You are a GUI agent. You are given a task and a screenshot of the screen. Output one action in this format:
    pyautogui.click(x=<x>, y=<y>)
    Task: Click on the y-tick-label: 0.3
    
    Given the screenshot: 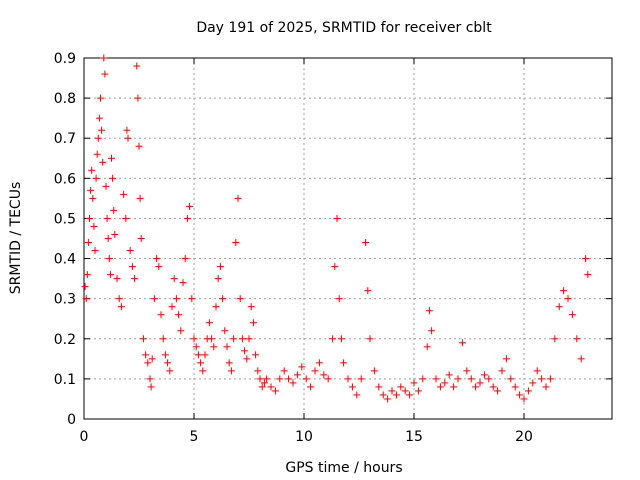 What is the action you would take?
    pyautogui.click(x=65, y=300)
    